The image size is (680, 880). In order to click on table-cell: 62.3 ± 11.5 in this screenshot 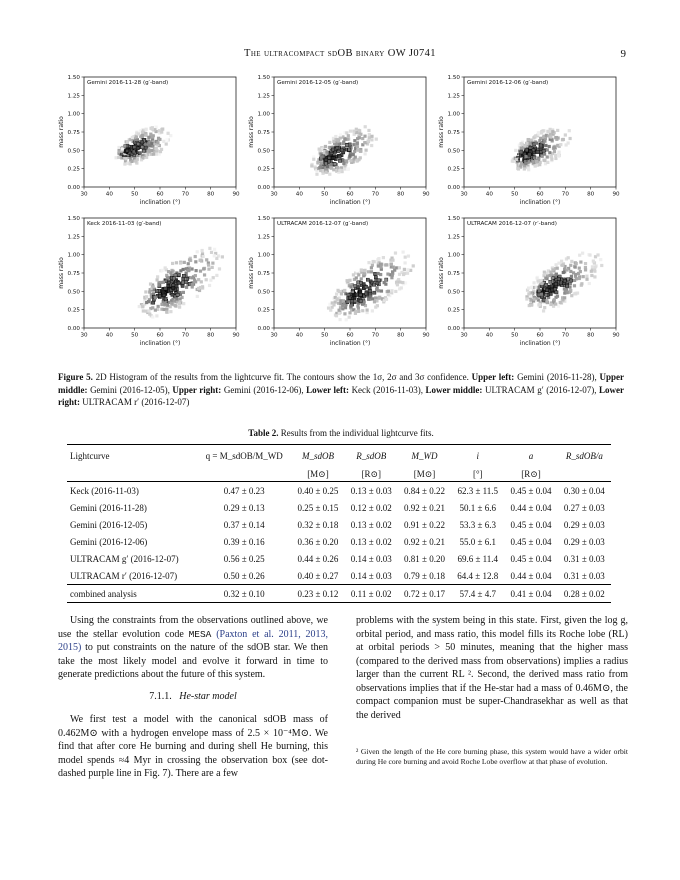, I will do `click(478, 490)`.